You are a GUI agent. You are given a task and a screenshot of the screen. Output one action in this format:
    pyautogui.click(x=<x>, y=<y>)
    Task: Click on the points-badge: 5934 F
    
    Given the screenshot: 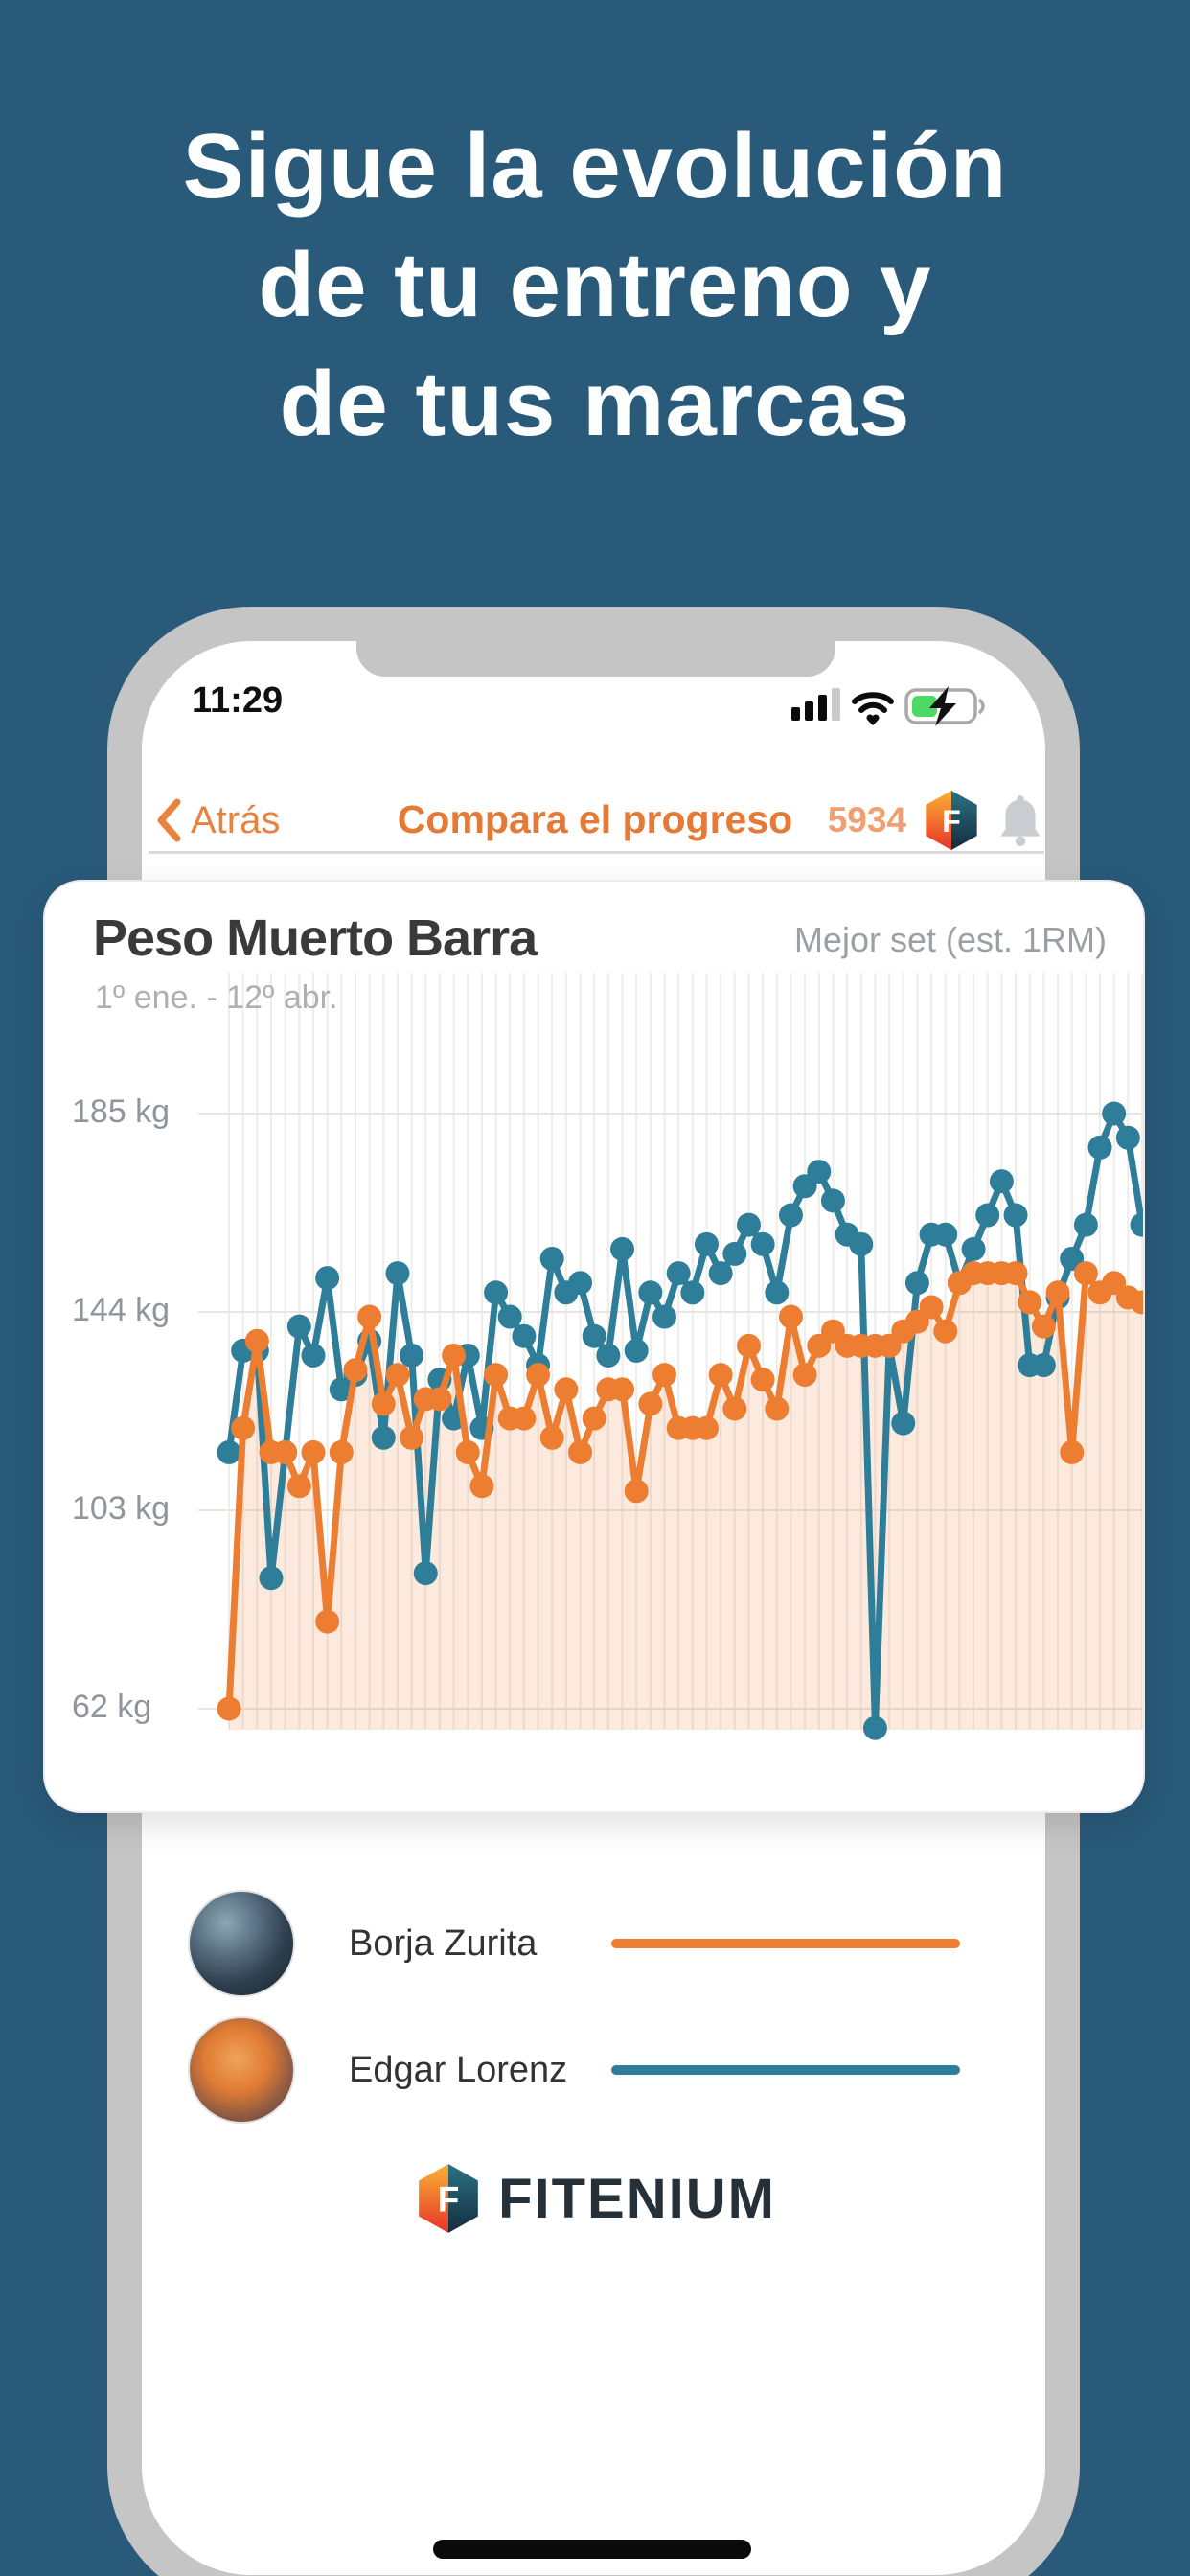 What is the action you would take?
    pyautogui.click(x=936, y=820)
    